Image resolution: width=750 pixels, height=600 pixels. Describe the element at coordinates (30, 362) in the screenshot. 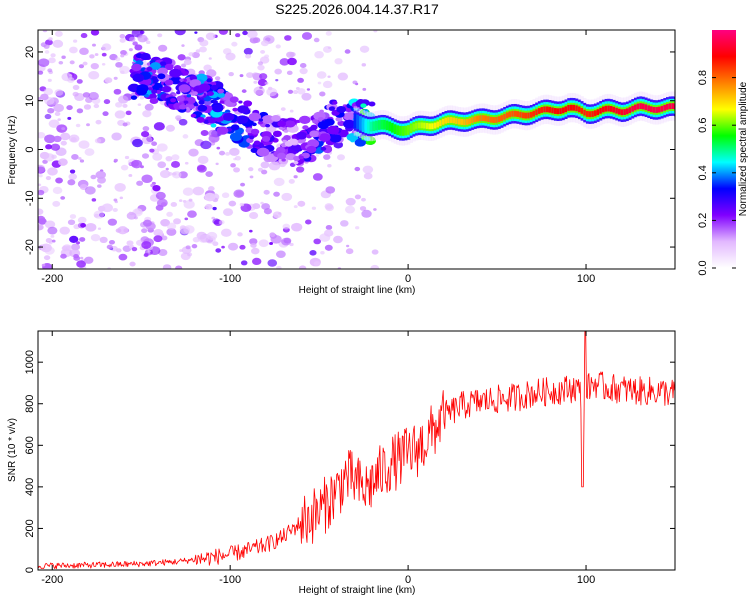

I see `snr-y-tick-label: 1000` at that location.